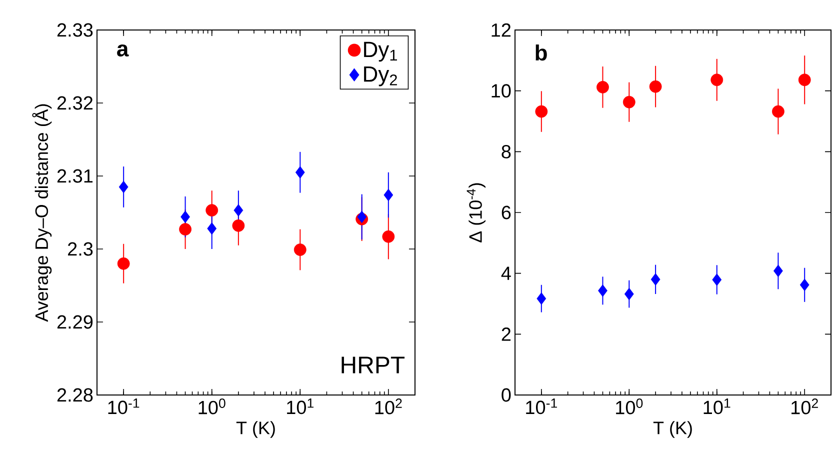 This screenshot has height=469, width=840. Describe the element at coordinates (42, 213) in the screenshot. I see `y-axis-title: Average Dy–O distance (Å)` at that location.